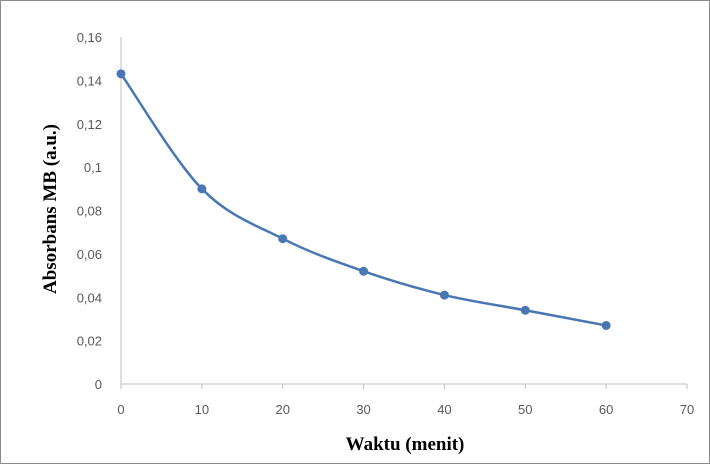  Describe the element at coordinates (282, 409) in the screenshot. I see `x-tick-label: 20` at that location.